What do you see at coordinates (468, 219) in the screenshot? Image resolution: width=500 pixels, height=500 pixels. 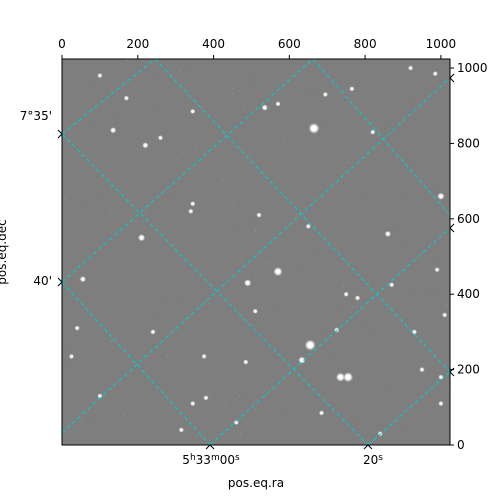 I see `y-tick-label: 600` at bounding box center [468, 219].